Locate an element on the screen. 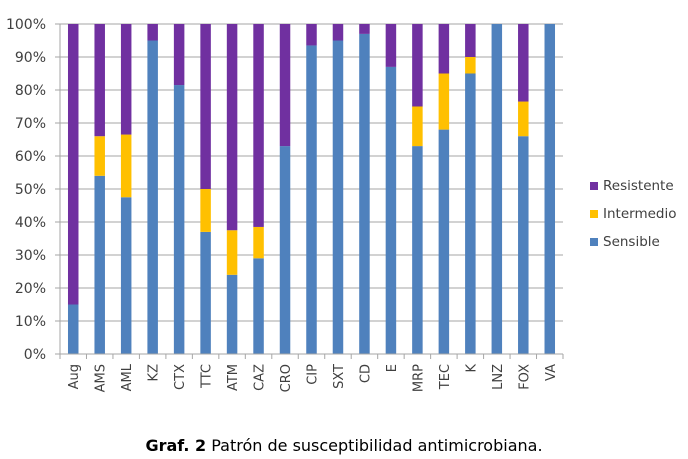 Image resolution: width=688 pixels, height=459 pixels. x-tick-label: KZ is located at coordinates (154, 373).